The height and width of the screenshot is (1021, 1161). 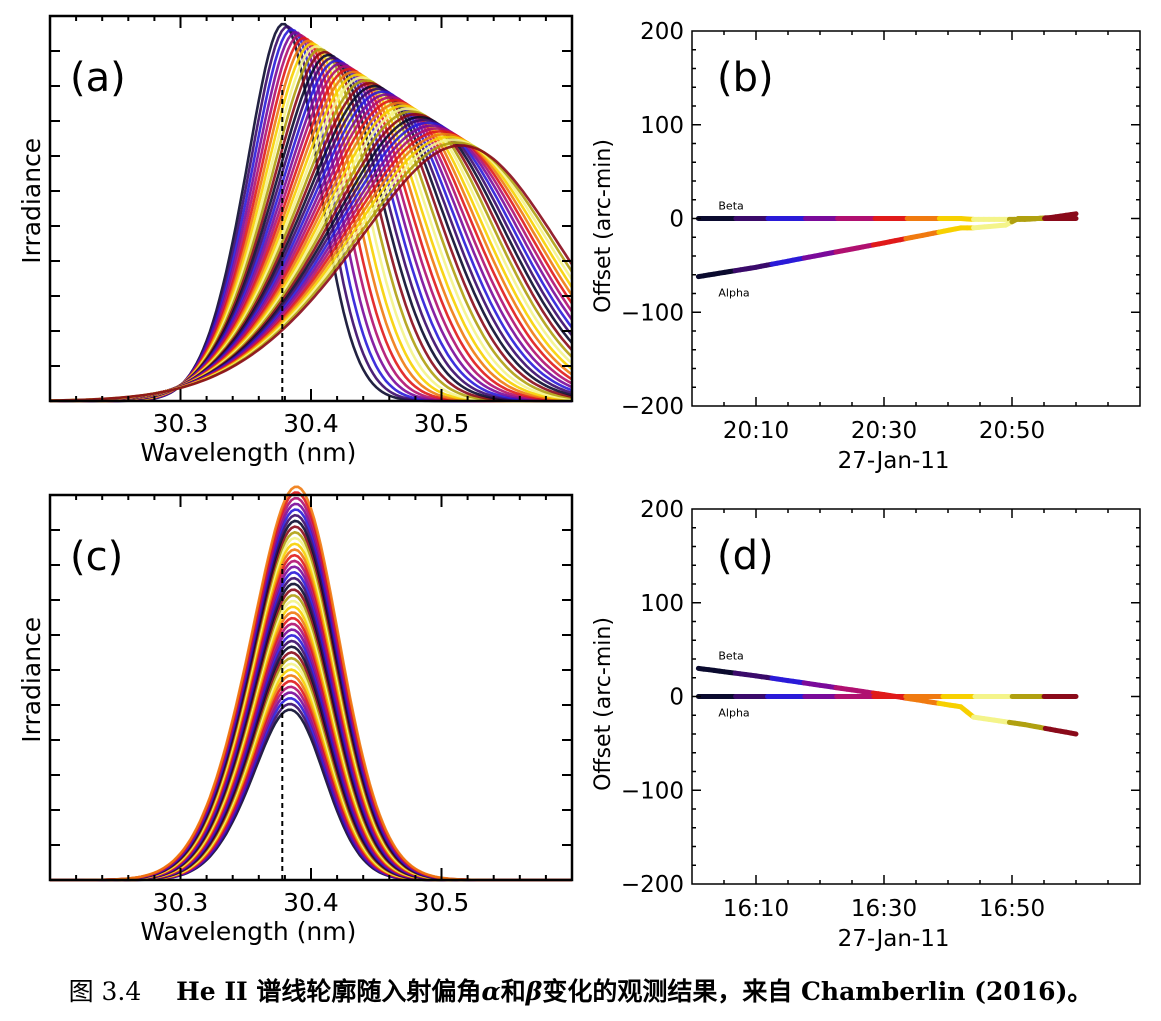 What do you see at coordinates (105, 991) in the screenshot?
I see `caption-label: 图 3.4` at bounding box center [105, 991].